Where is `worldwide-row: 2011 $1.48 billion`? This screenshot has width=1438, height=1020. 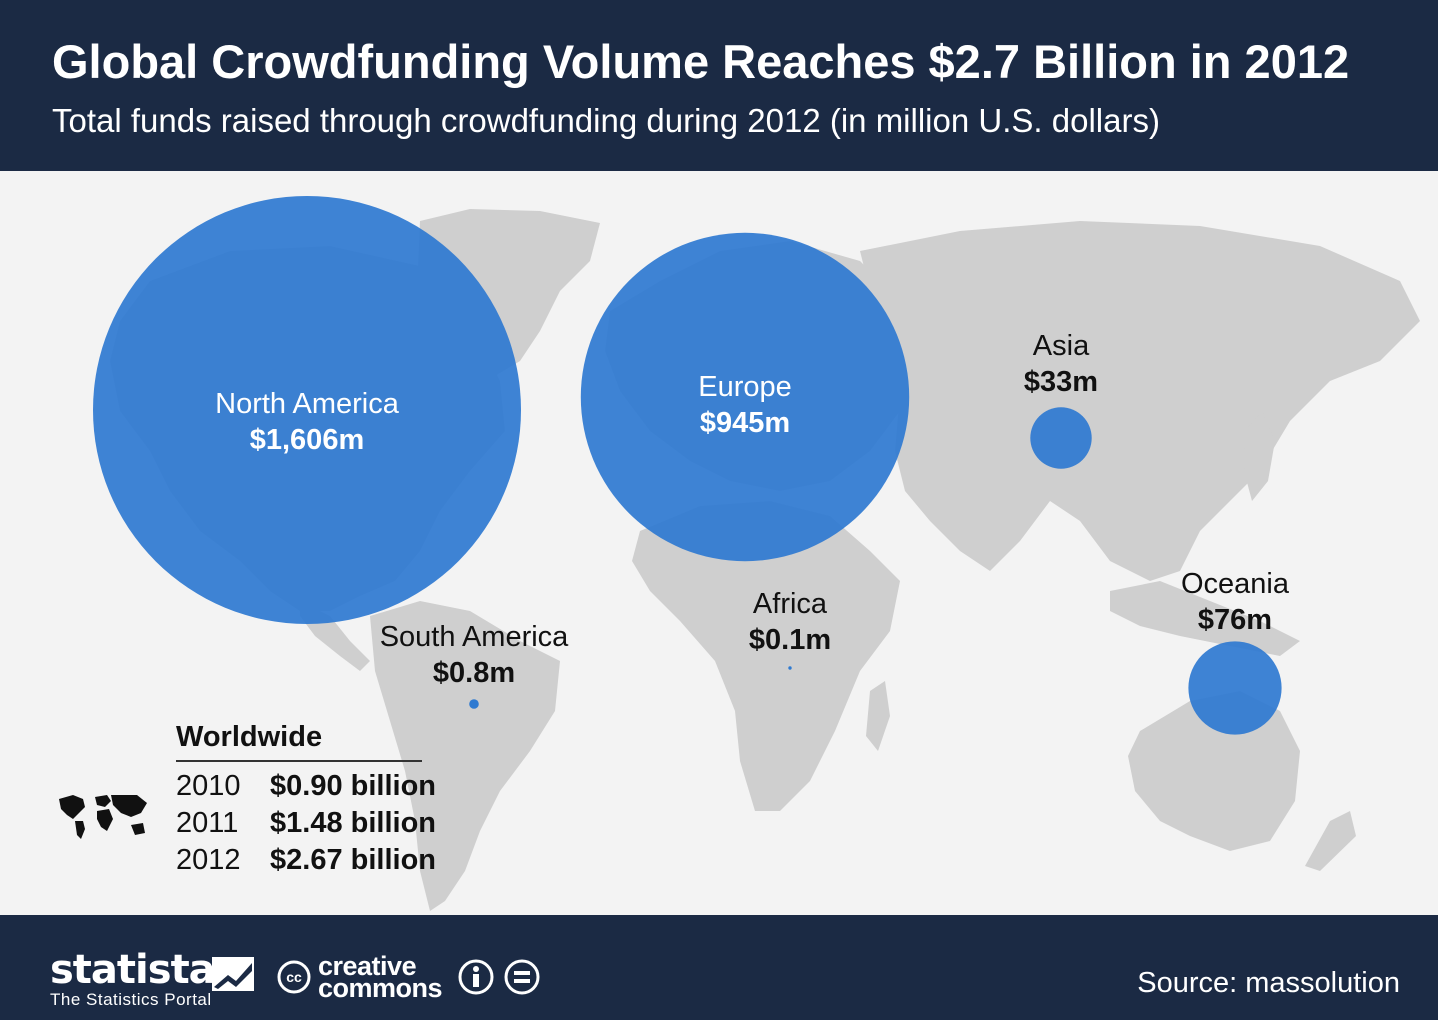 worldwide-row: 2011 $1.48 billion is located at coordinates (316, 823).